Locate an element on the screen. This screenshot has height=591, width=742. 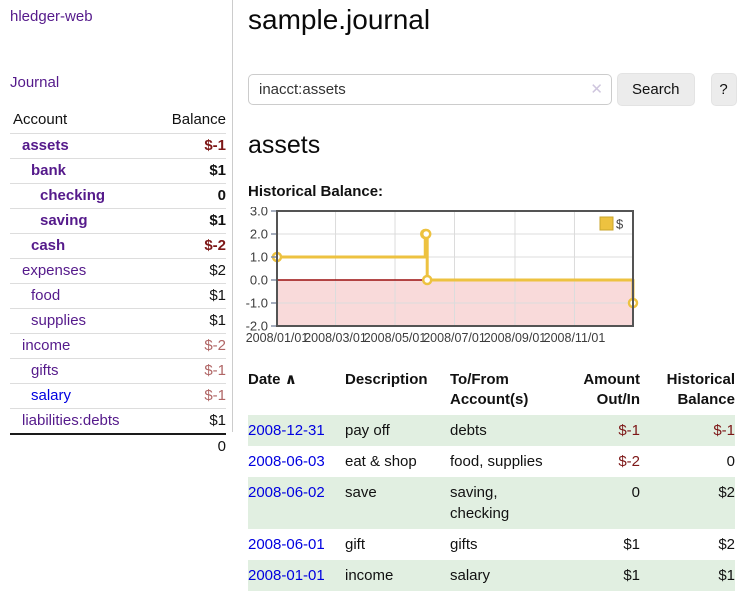
account-name-cell: expenses is located at coordinates (81, 271).